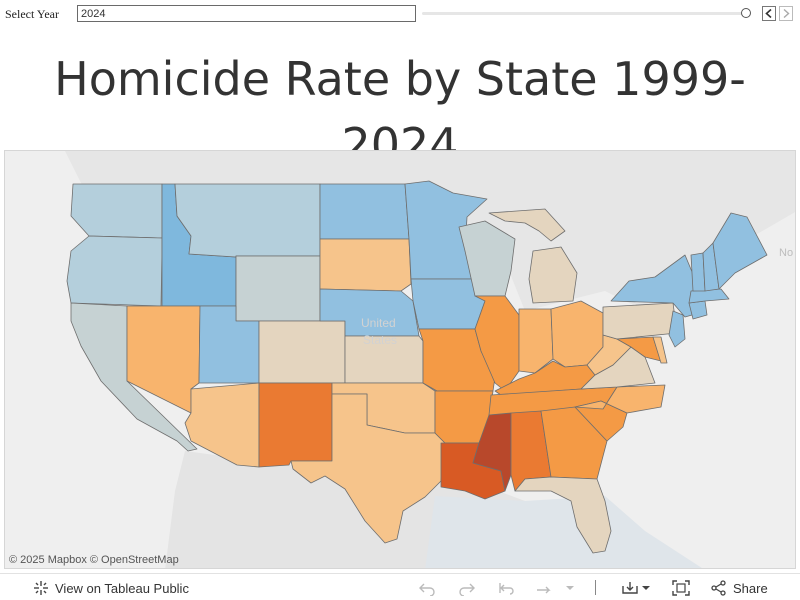 Image resolution: width=800 pixels, height=600 pixels. I want to click on share-icon, so click(718, 588).